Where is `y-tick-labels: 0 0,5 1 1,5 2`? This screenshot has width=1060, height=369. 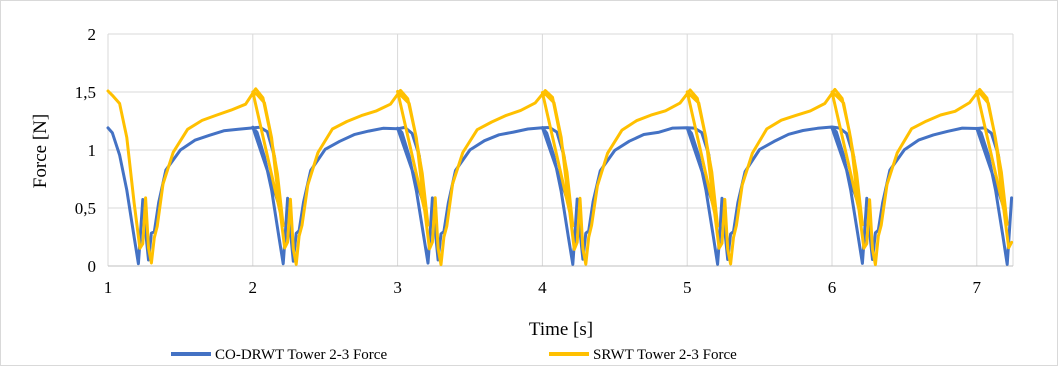
y-tick-labels: 0 0,5 1 1,5 2 is located at coordinates (85, 150).